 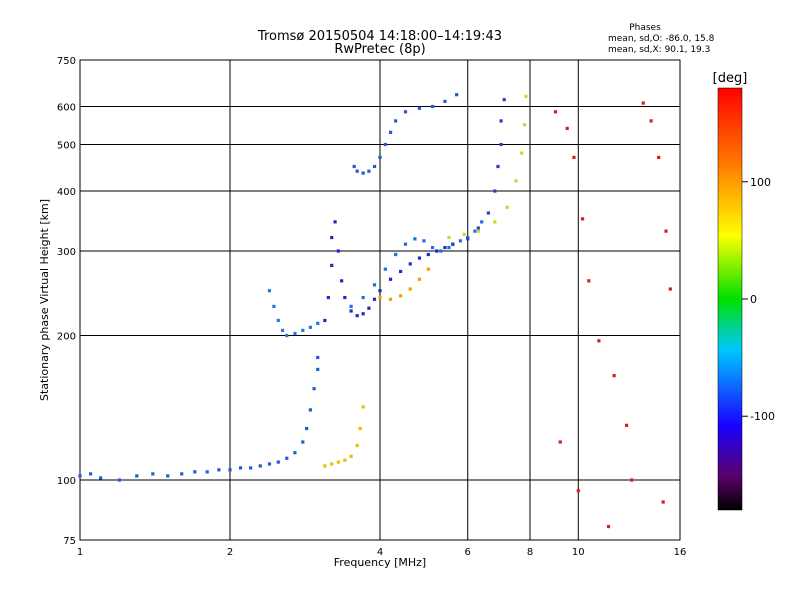 I want to click on x-tick-label: 8, so click(x=530, y=552).